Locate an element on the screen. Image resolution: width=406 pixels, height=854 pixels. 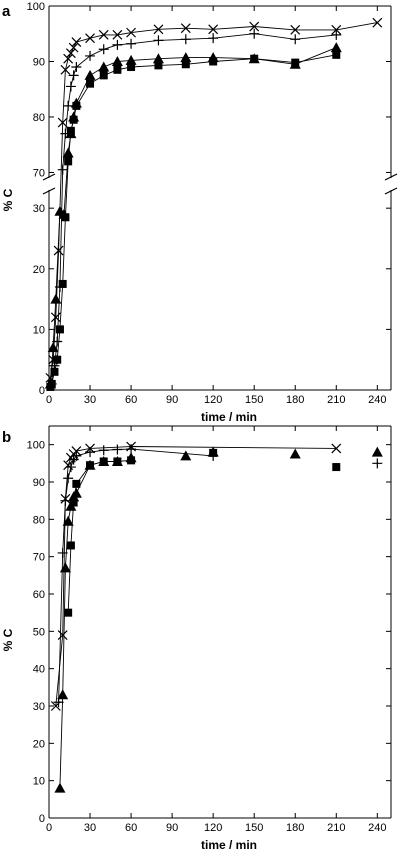
panel-b-xtick-label: 30 is located at coordinates (90, 828).